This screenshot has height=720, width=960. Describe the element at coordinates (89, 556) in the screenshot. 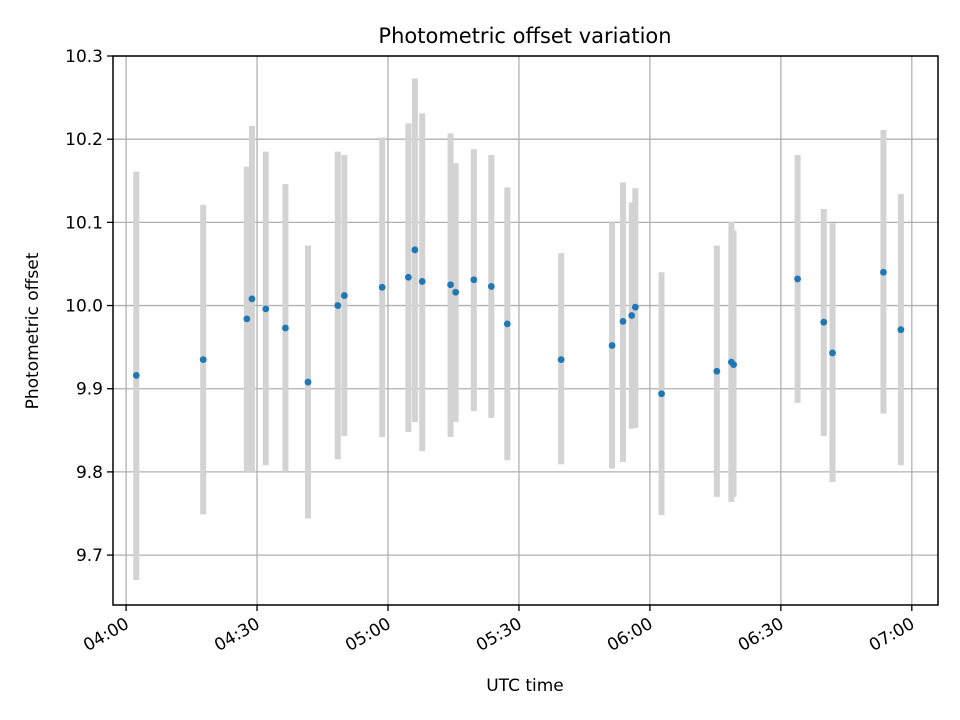

I see `y-tick-label: 9.7` at that location.